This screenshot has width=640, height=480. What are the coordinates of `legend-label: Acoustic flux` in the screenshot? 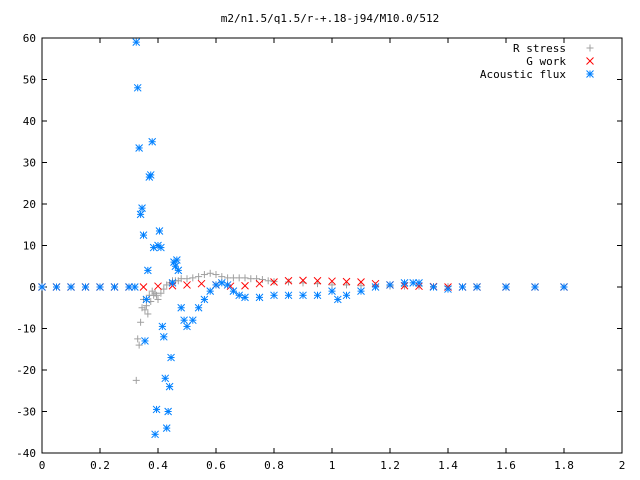 It's located at (523, 74).